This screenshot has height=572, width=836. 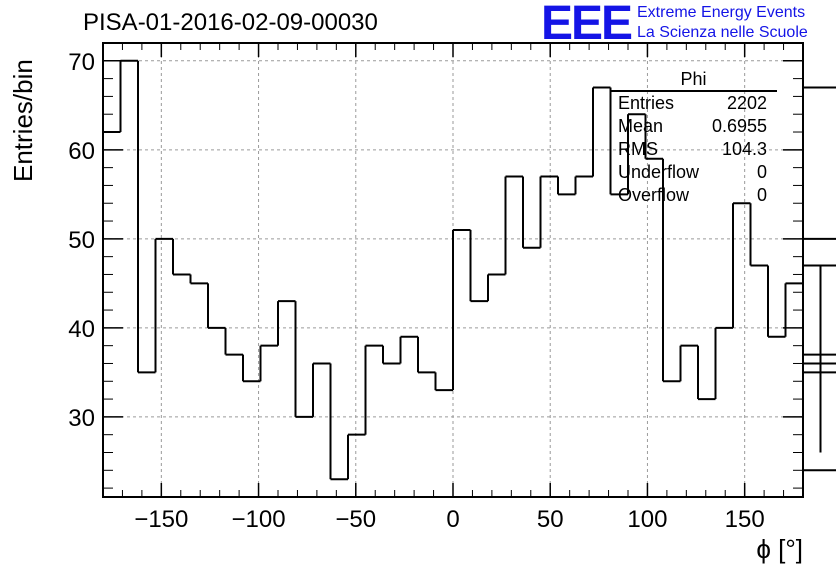 What do you see at coordinates (646, 103) in the screenshot?
I see `stats-label: Entries` at bounding box center [646, 103].